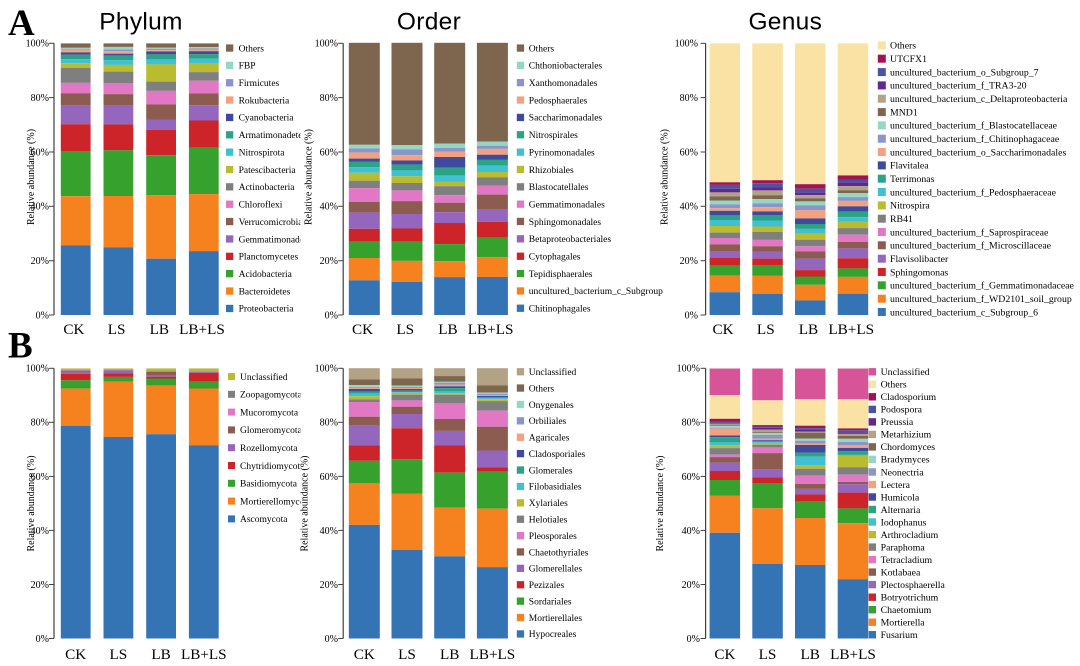 The width and height of the screenshot is (1080, 666). What do you see at coordinates (904, 522) in the screenshot?
I see `svg-text: Iodophanus` at bounding box center [904, 522].